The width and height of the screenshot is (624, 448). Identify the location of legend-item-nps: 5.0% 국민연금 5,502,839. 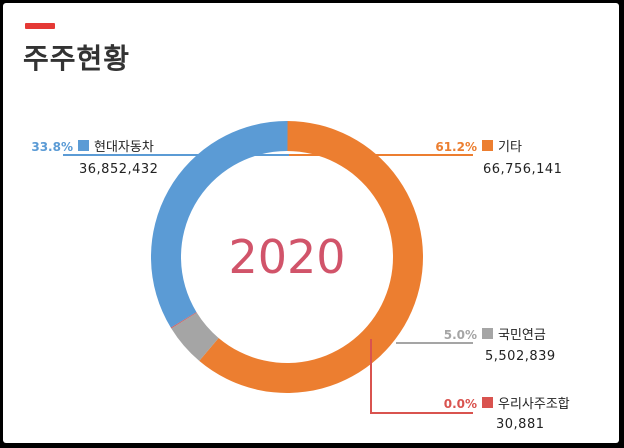
(500, 346).